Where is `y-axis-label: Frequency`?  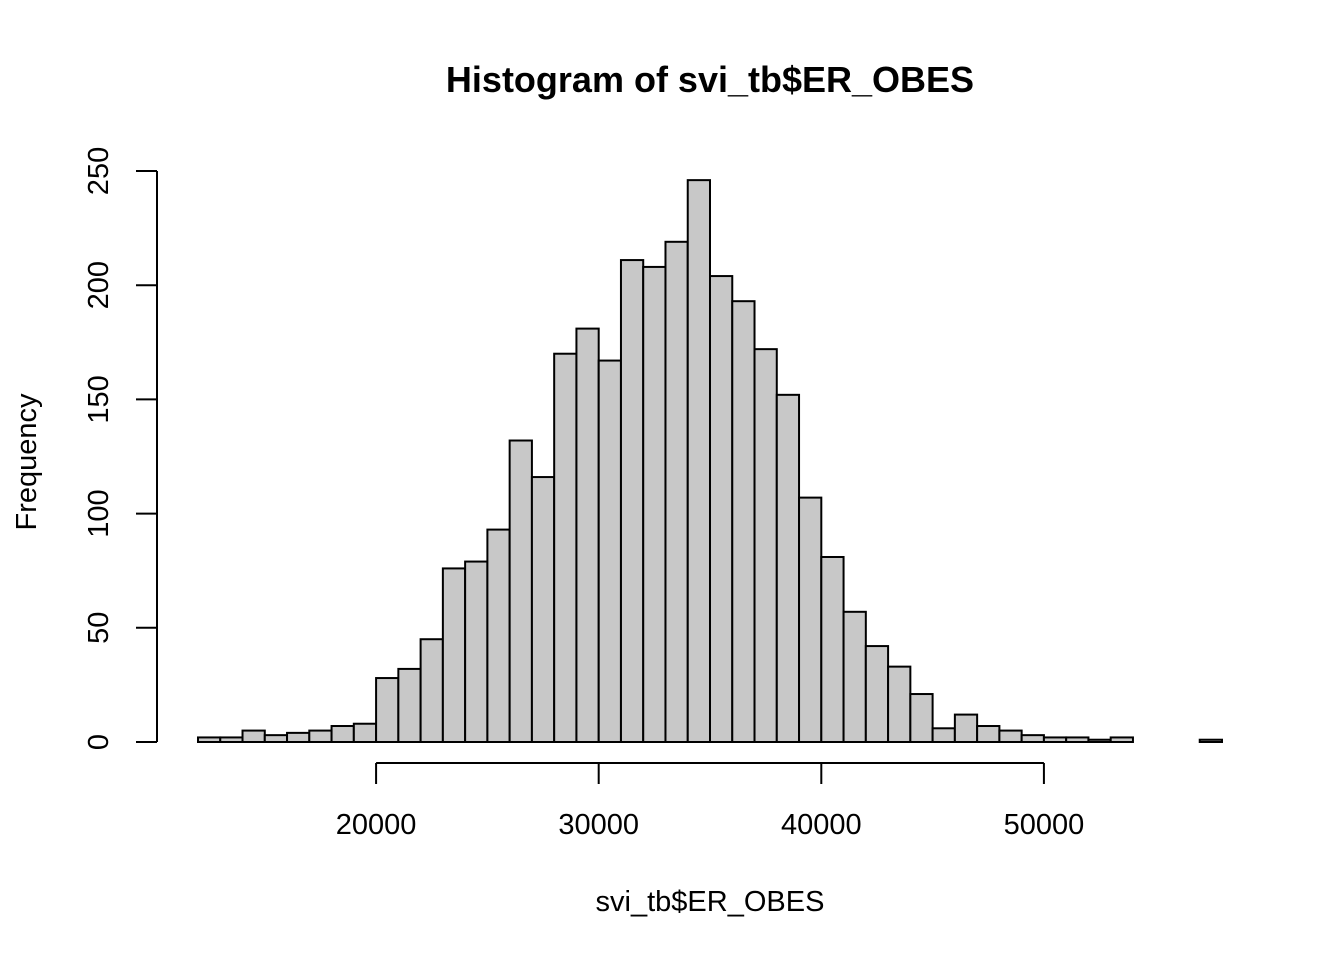 y-axis-label: Frequency is located at coordinates (27, 462).